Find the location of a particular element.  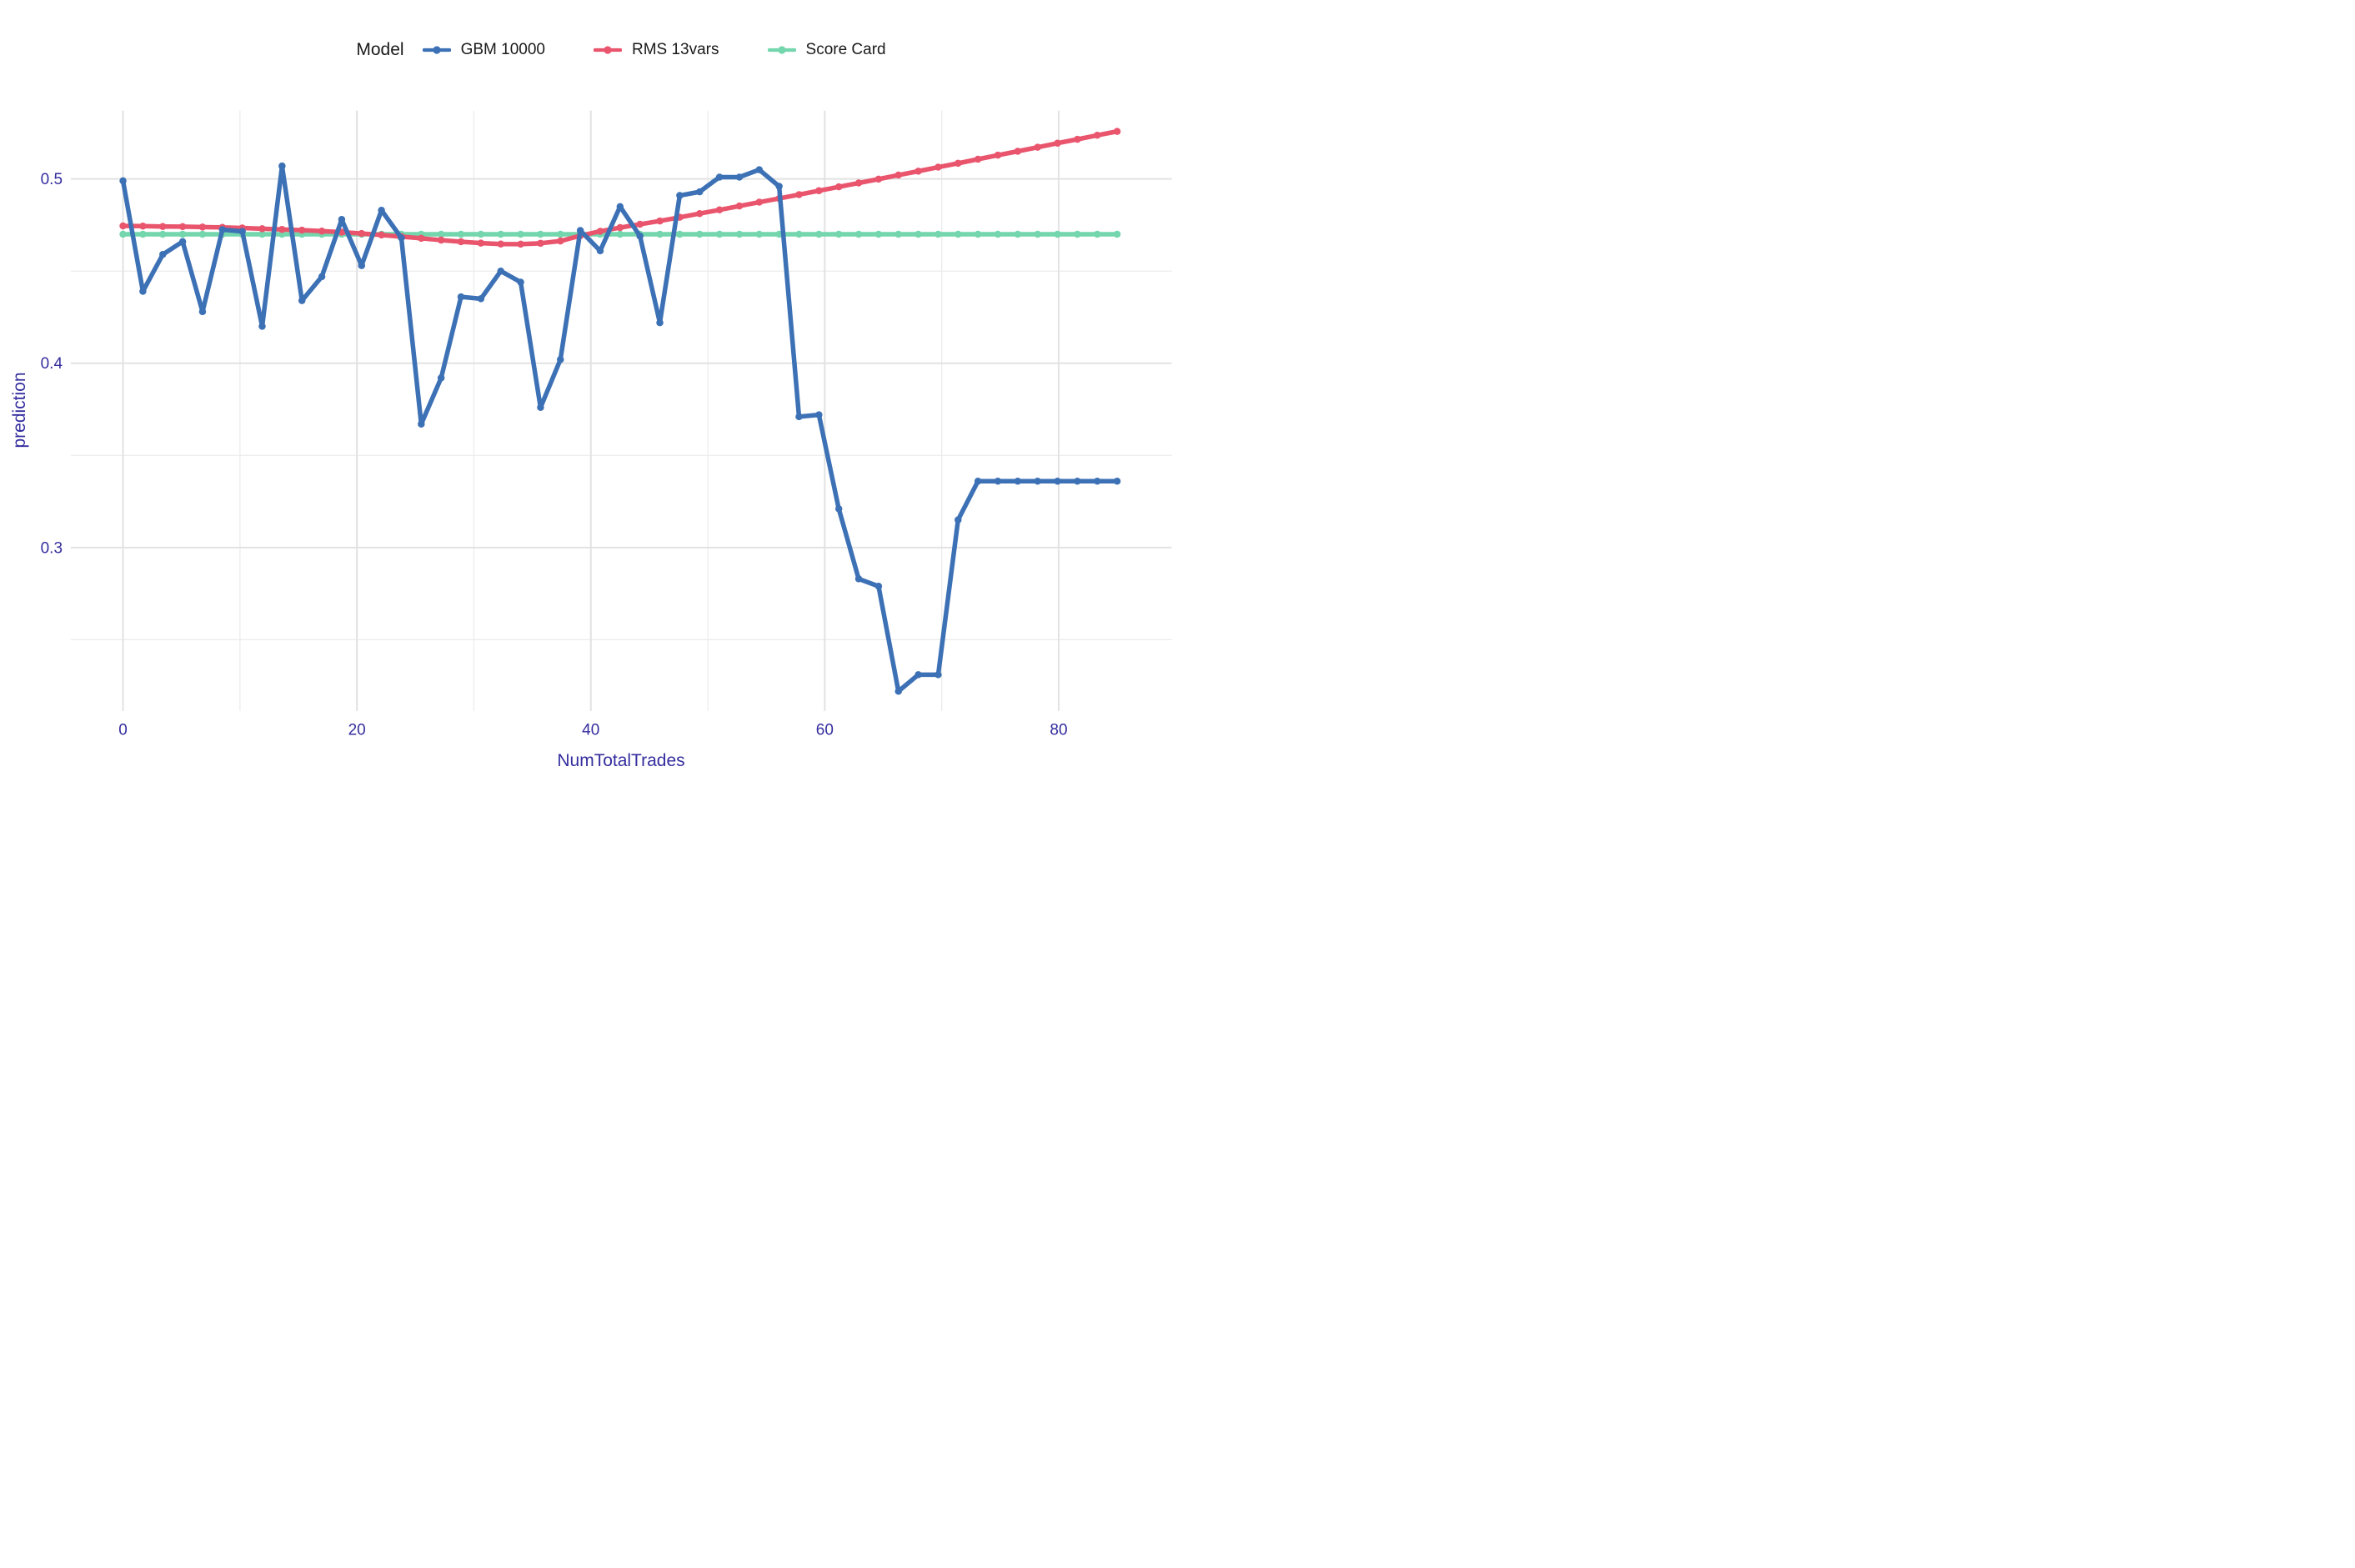

x-tick-label: 20 is located at coordinates (357, 730).